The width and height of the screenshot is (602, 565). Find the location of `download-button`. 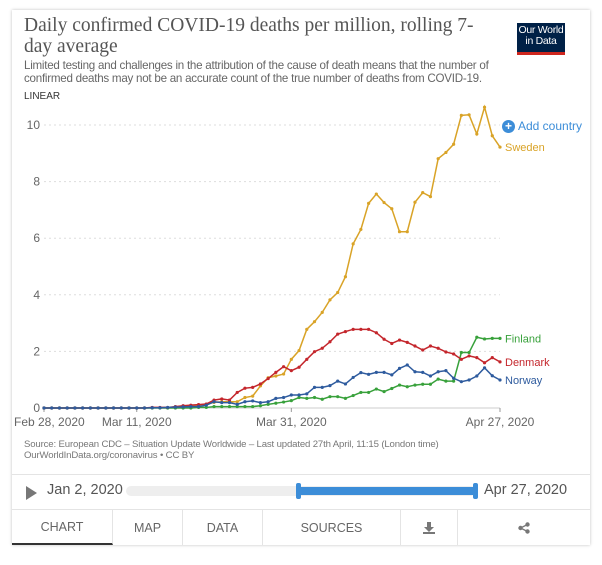

download-button is located at coordinates (429, 527).